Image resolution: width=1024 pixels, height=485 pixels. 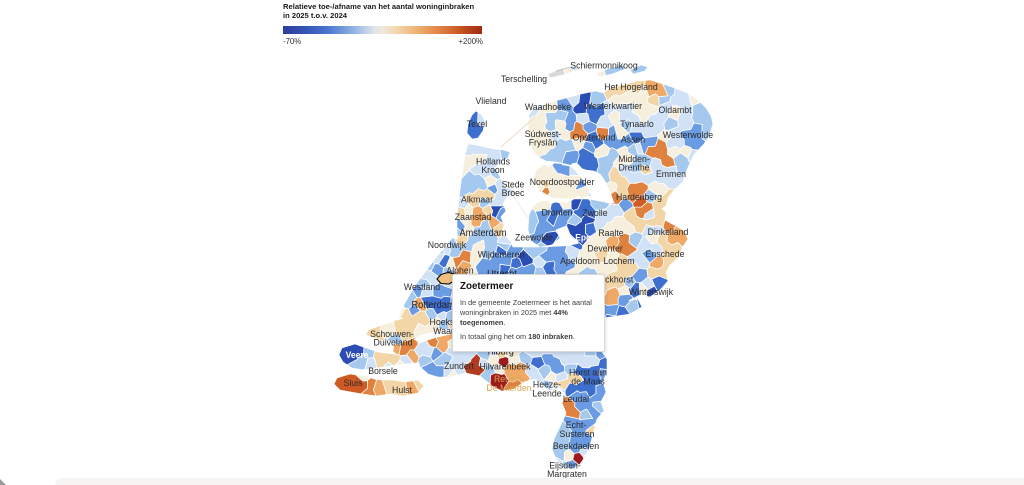 What do you see at coordinates (353, 383) in the screenshot?
I see `svg-text: Sluis` at bounding box center [353, 383].